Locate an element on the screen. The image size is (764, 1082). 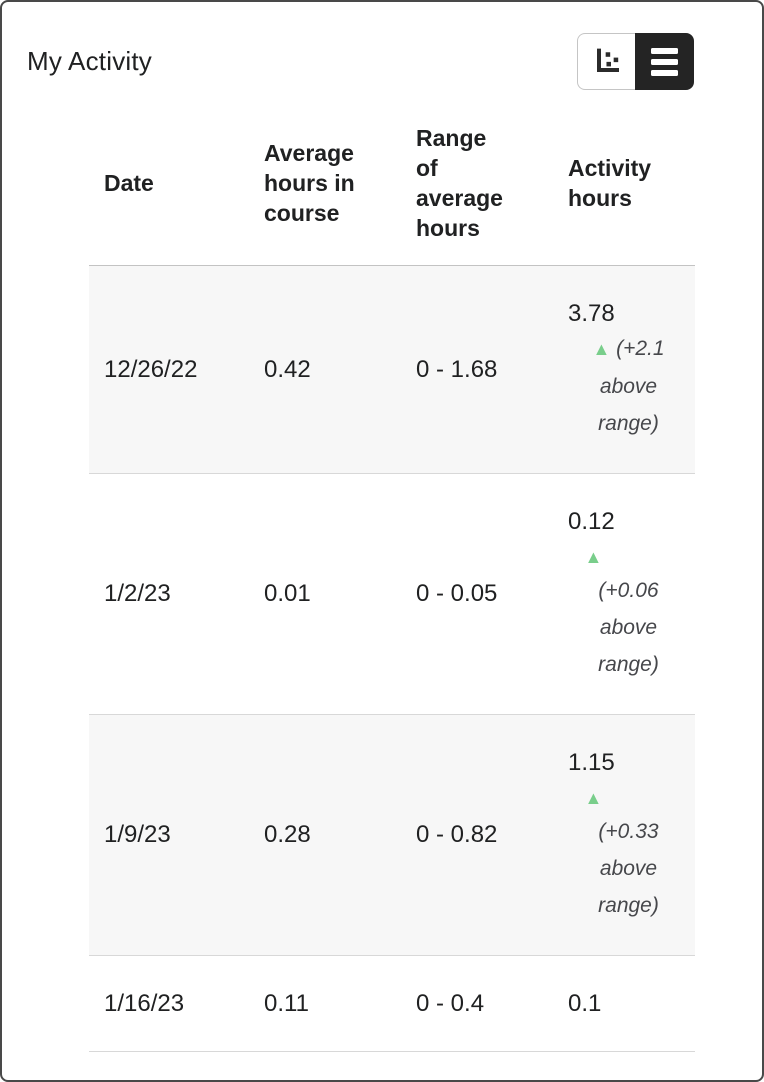
activity-hours-cell: 3.78 ▲ (+2.1 above range) is located at coordinates (624, 369).